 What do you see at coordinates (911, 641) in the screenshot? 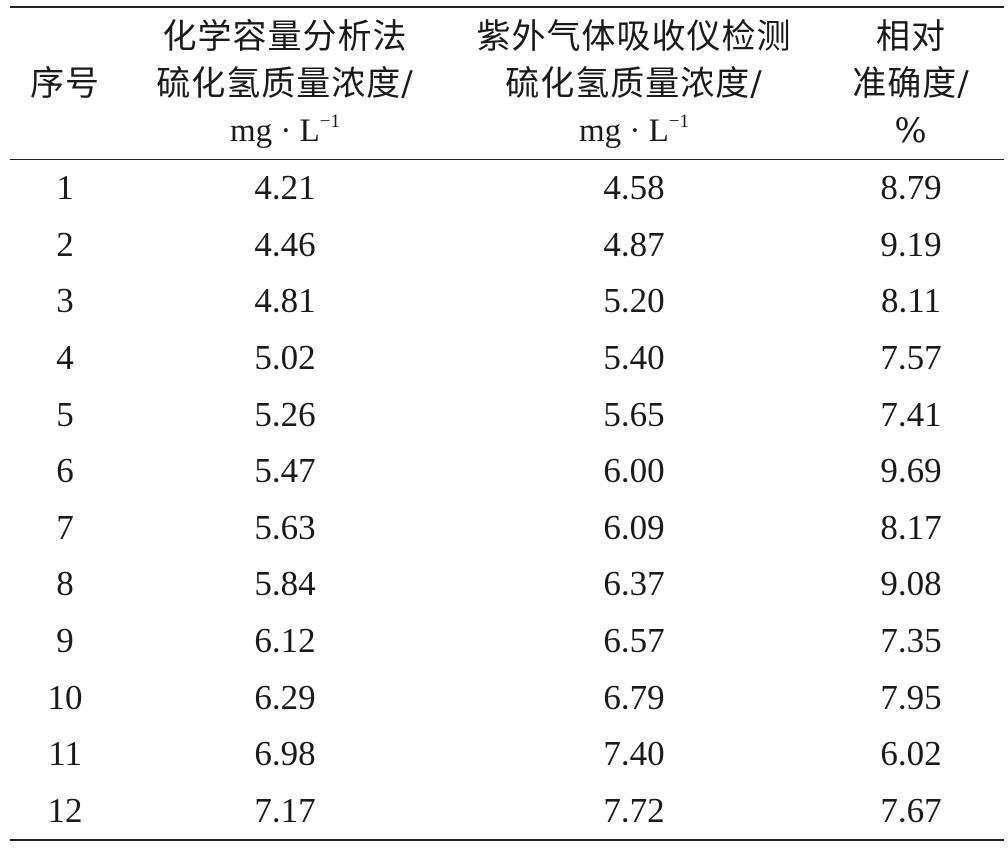
I see `cell-relative-accuracy: 7.35` at bounding box center [911, 641].